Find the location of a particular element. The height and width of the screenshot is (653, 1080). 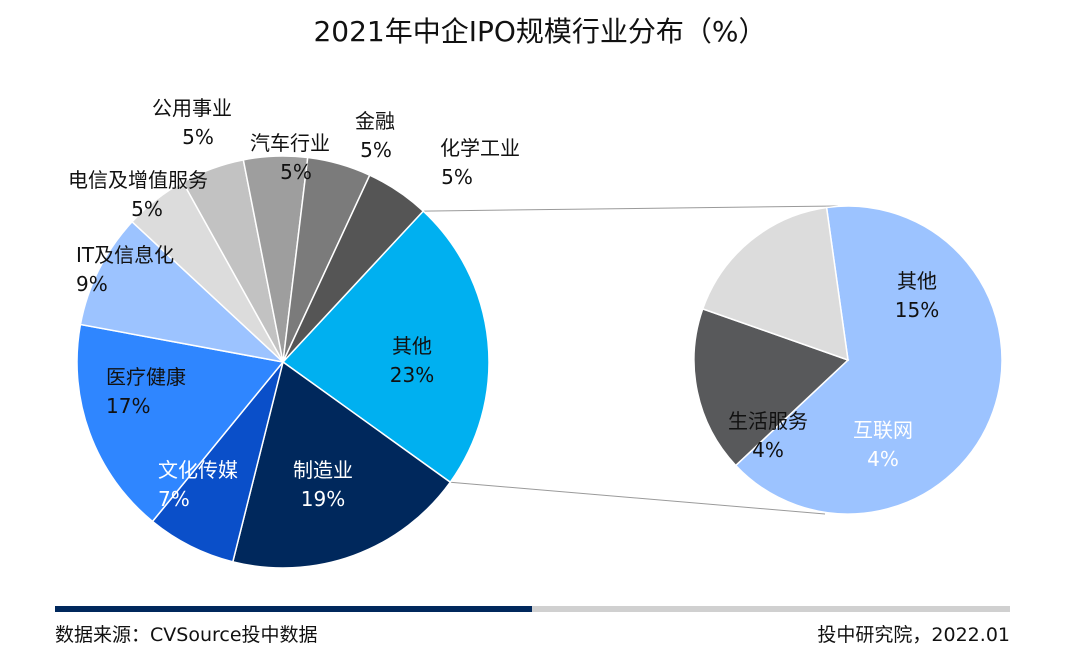

pie-label-value-2: 7% is located at coordinates (174, 499).